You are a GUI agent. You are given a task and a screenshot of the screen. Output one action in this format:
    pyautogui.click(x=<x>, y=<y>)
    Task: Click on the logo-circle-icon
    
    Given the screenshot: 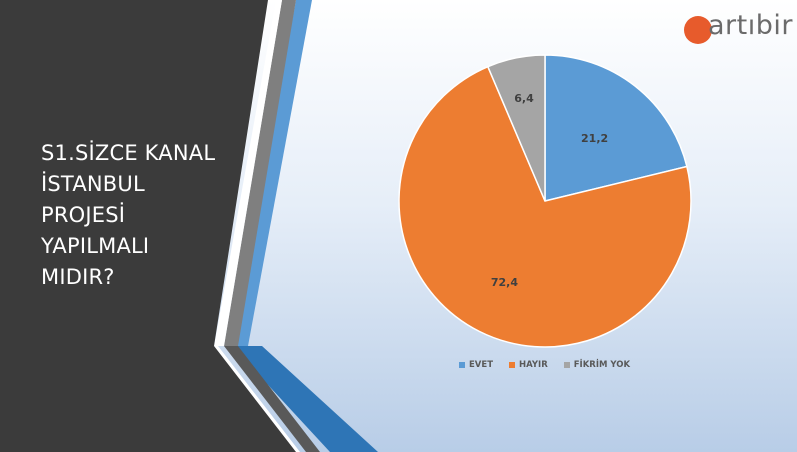 What is the action you would take?
    pyautogui.click(x=698, y=30)
    